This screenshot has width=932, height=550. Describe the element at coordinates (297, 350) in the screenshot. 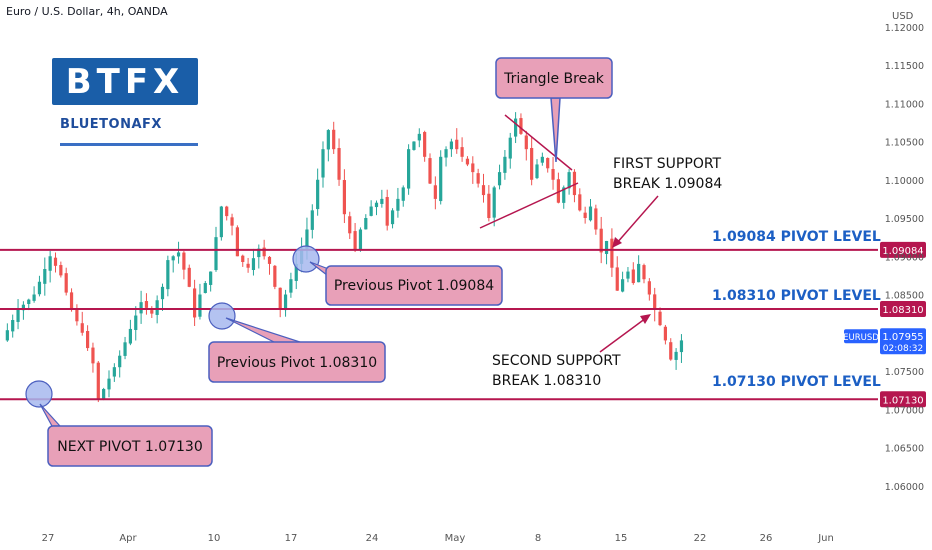

I see `prev-pivot-2-callout: Previous Pivot 1.08310` at that location.